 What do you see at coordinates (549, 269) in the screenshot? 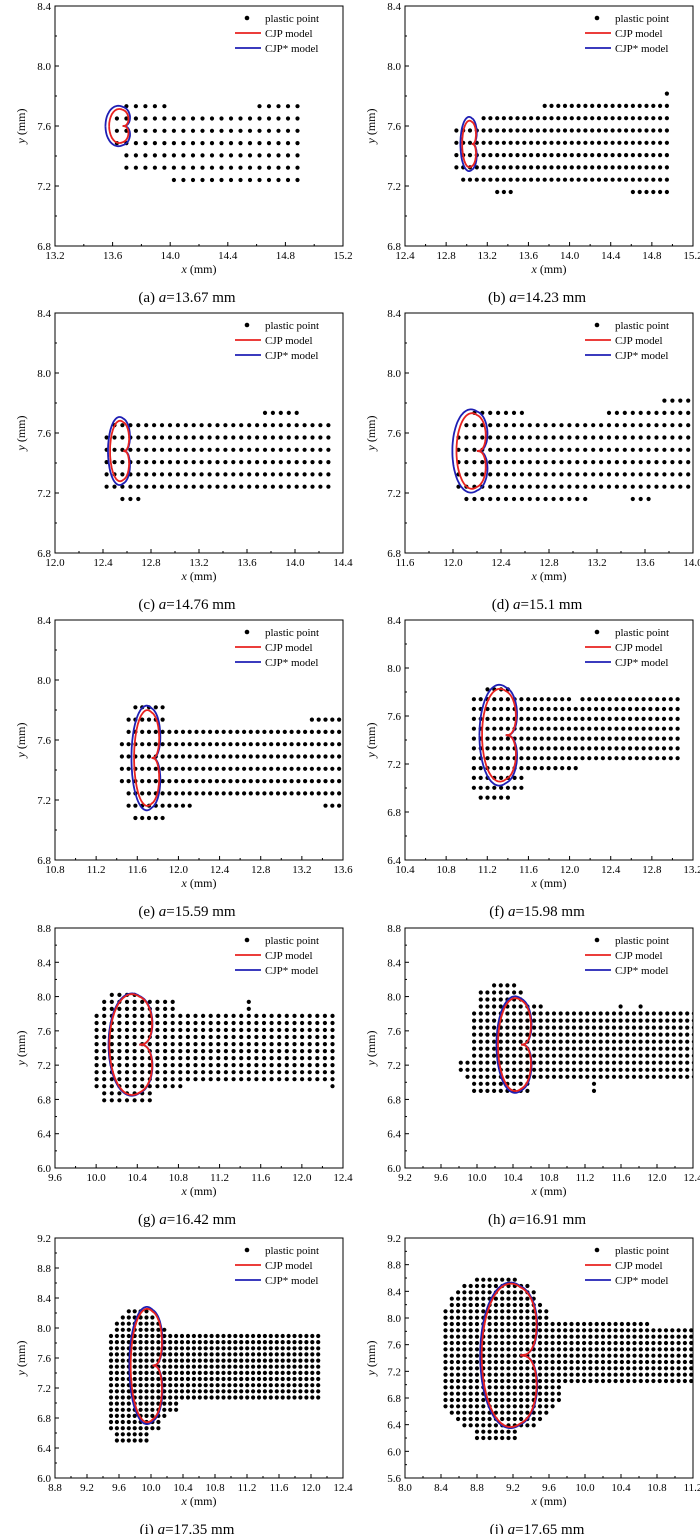
I see `x-axis-label: x (mm)` at bounding box center [549, 269].